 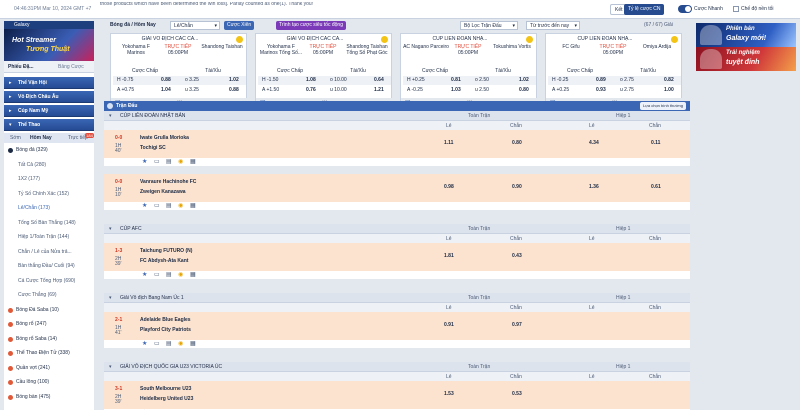 What do you see at coordinates (456, 90) in the screenshot?
I see `handicap-odds: 1.03` at bounding box center [456, 90].